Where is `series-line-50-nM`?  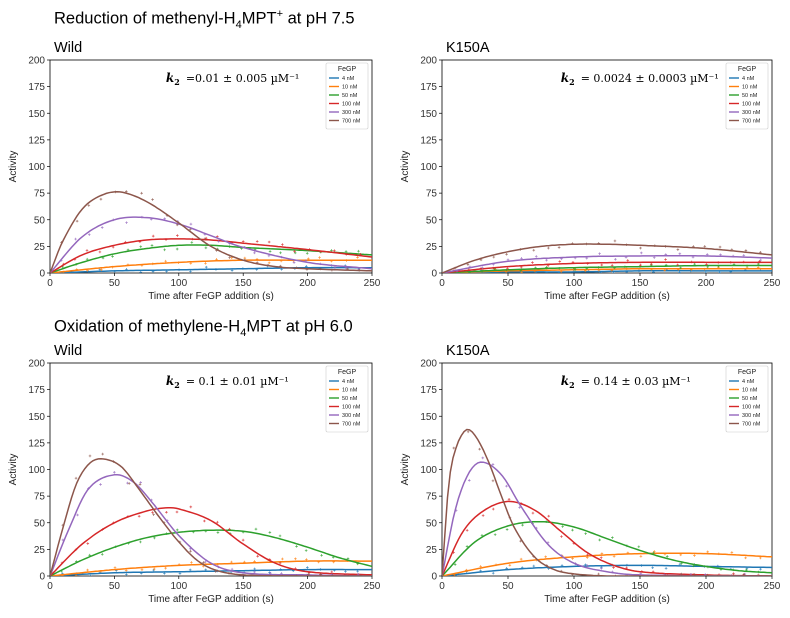 series-line-50-nM is located at coordinates (211, 552).